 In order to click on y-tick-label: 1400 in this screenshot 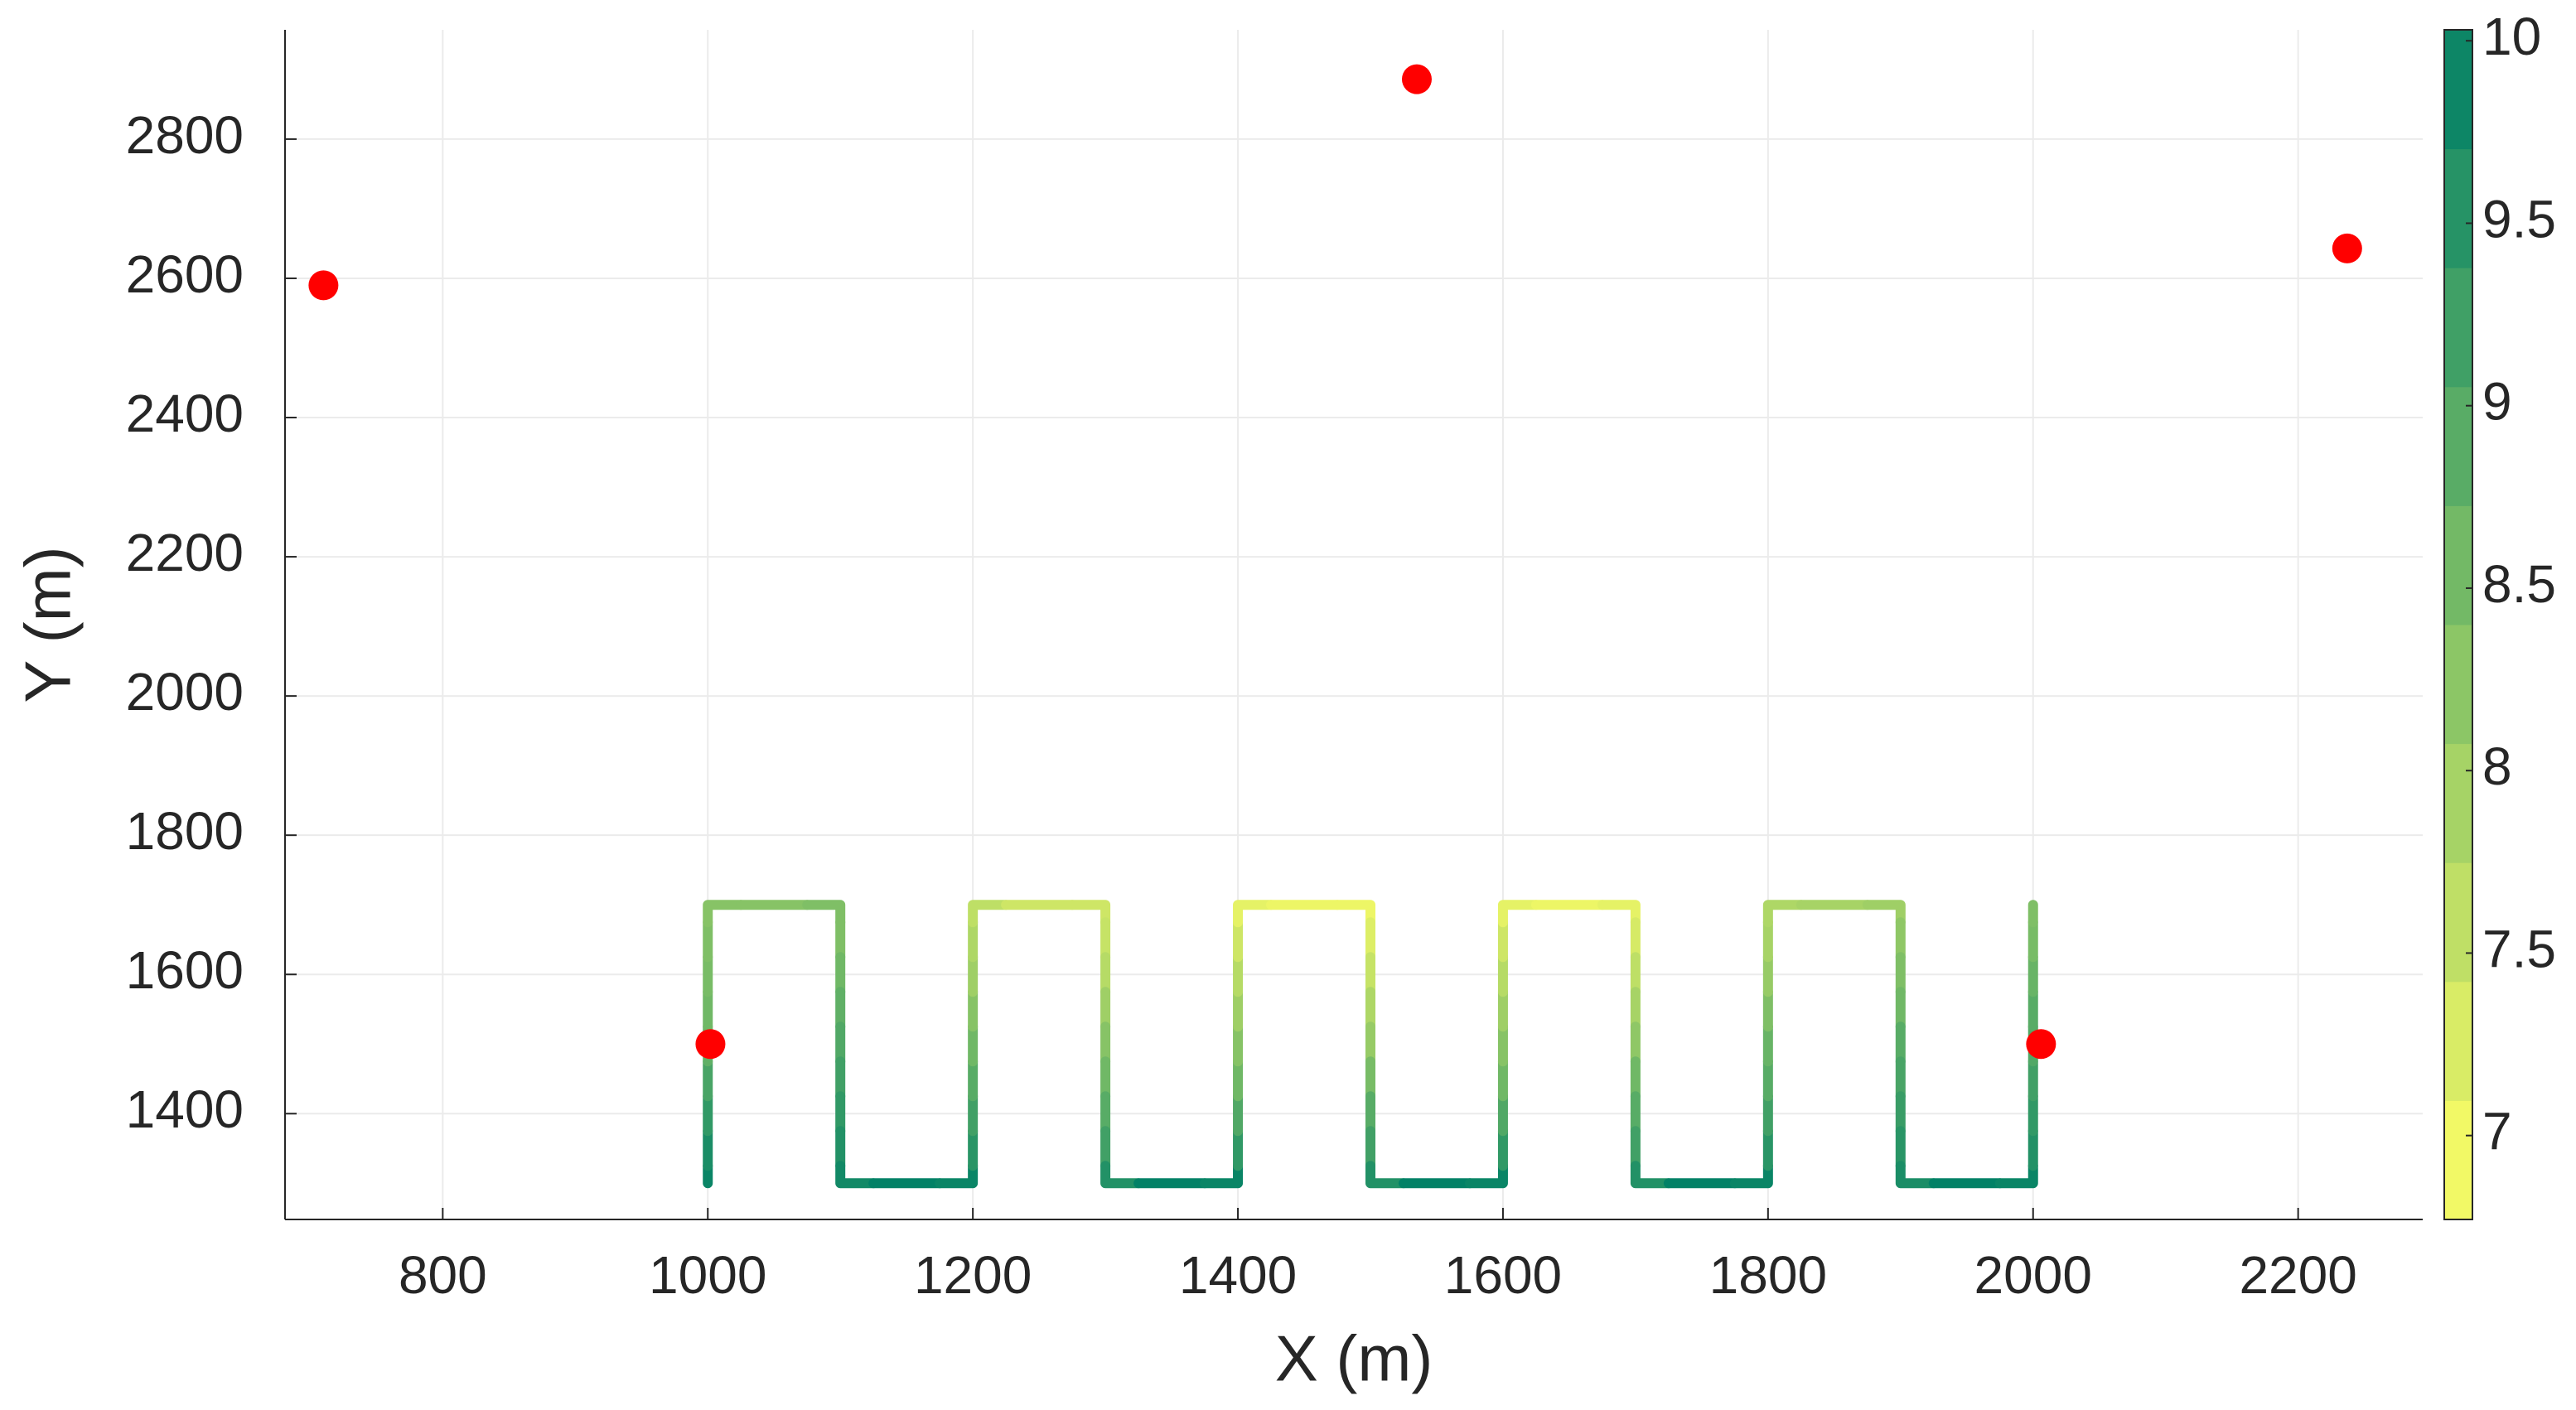, I will do `click(185, 1109)`.